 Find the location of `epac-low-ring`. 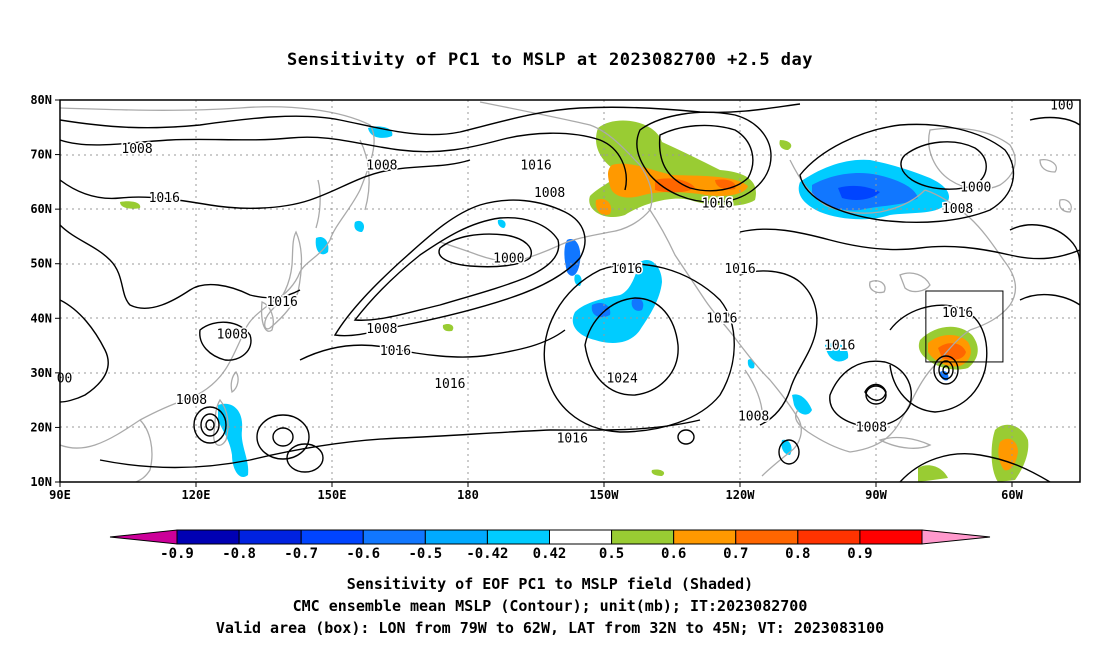

epac-low-ring is located at coordinates (789, 452).